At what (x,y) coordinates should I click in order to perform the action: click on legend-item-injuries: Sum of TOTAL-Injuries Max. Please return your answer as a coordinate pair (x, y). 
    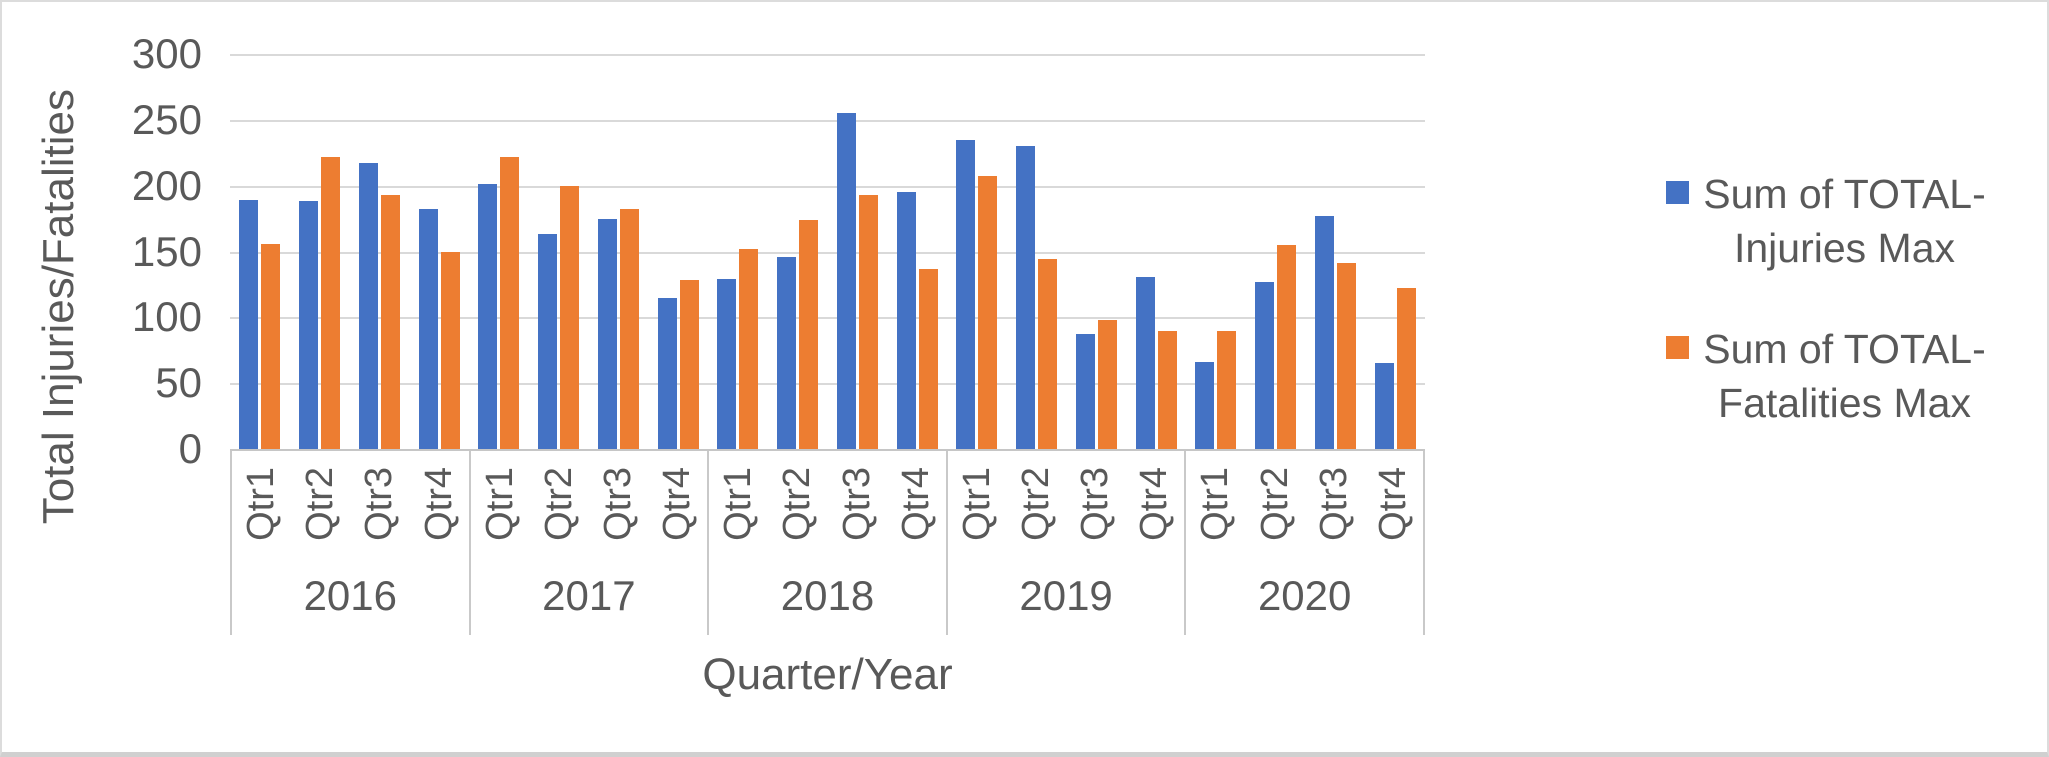
    Looking at the image, I should click on (1826, 221).